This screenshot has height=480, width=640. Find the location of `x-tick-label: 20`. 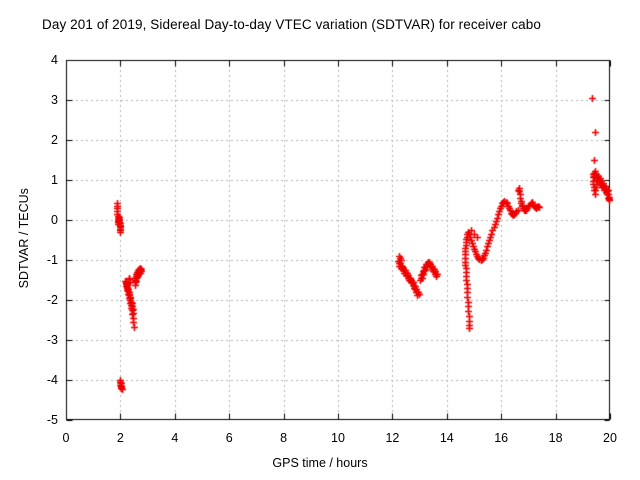

x-tick-label: 20 is located at coordinates (610, 438).